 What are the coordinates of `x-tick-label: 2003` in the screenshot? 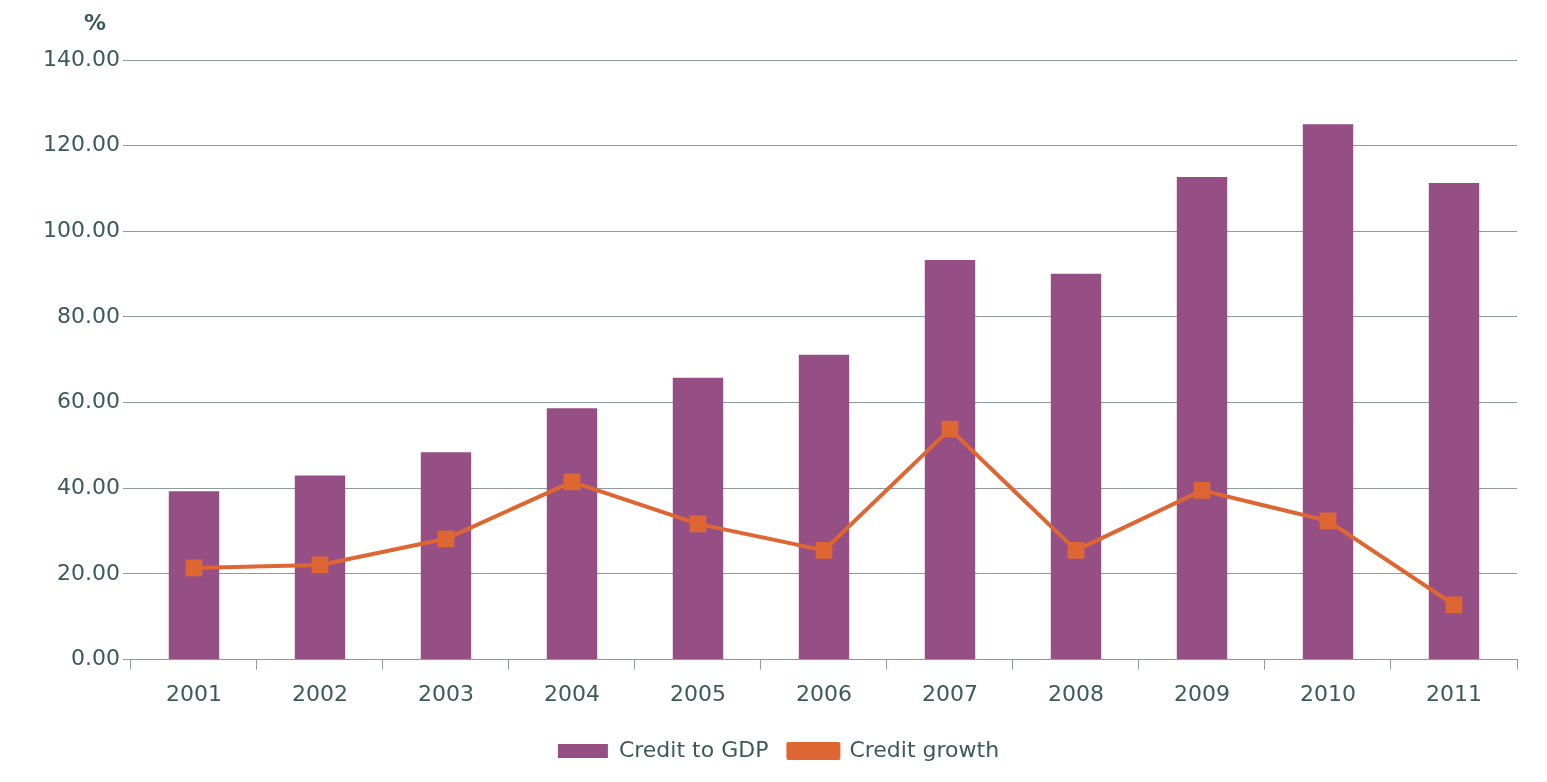 It's located at (445, 693).